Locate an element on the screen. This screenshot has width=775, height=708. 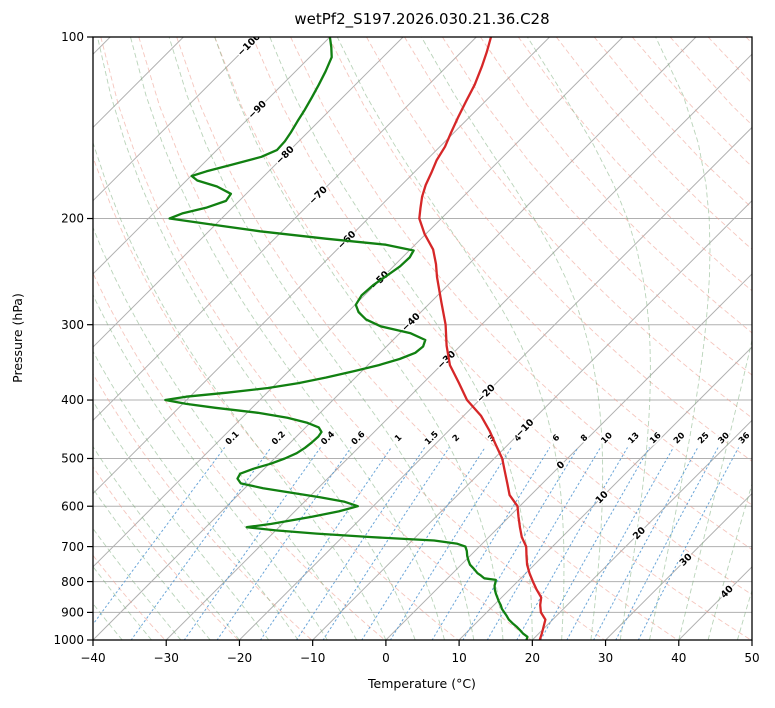
isotherm-label: −70 is located at coordinates (318, 195).